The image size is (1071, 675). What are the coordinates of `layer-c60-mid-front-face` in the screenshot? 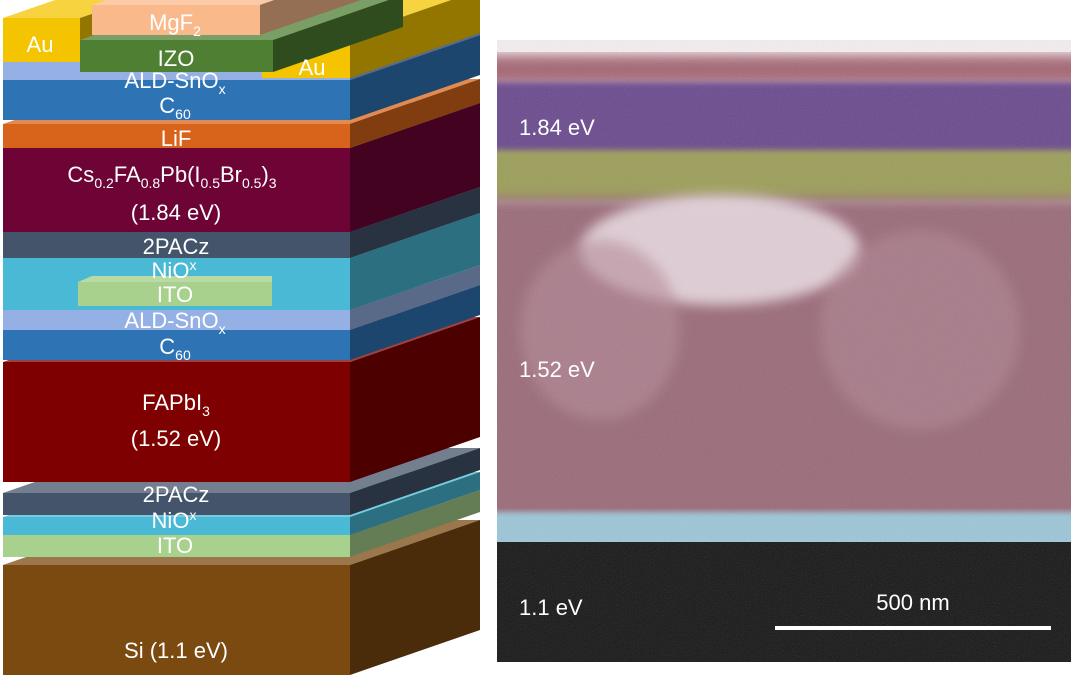 It's located at (176, 345).